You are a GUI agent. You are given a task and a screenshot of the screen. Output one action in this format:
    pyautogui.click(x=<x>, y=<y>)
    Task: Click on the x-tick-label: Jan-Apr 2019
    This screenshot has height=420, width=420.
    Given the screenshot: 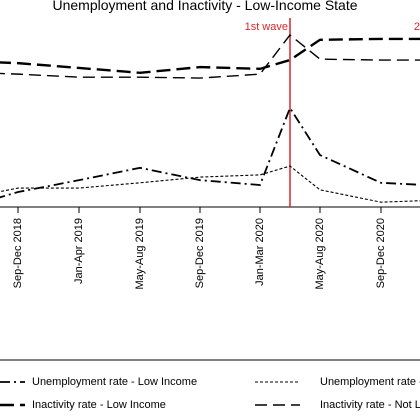 What is the action you would take?
    pyautogui.click(x=79, y=251)
    